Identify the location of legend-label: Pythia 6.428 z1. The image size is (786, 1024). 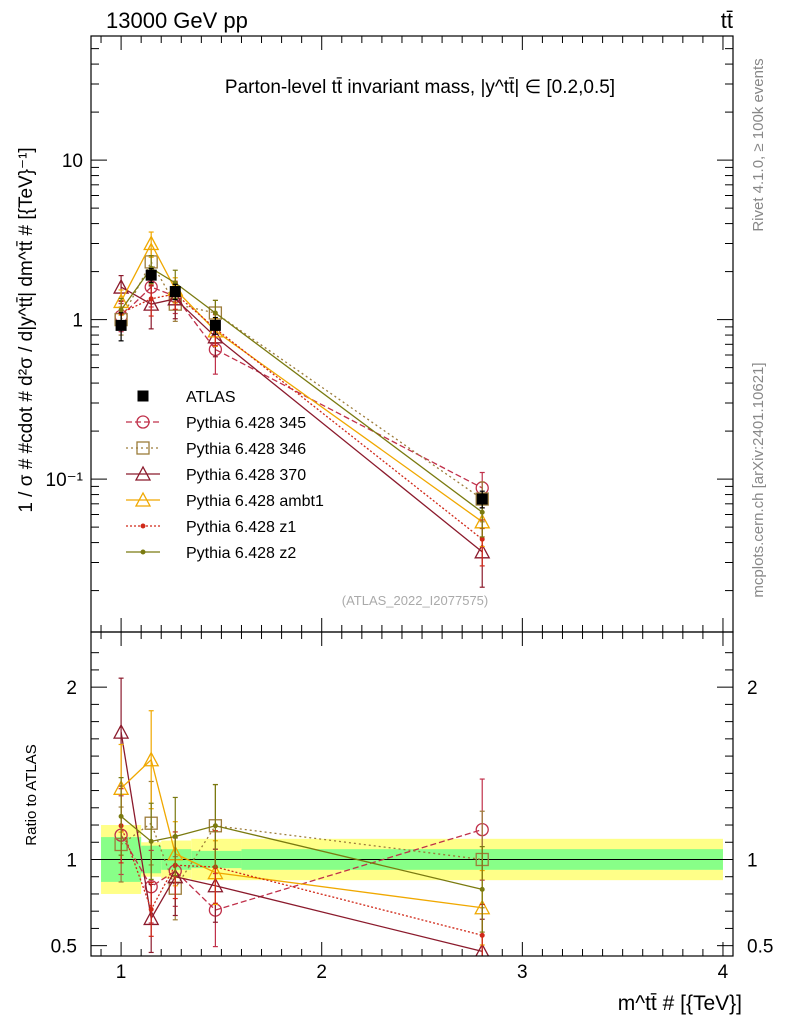
(241, 527).